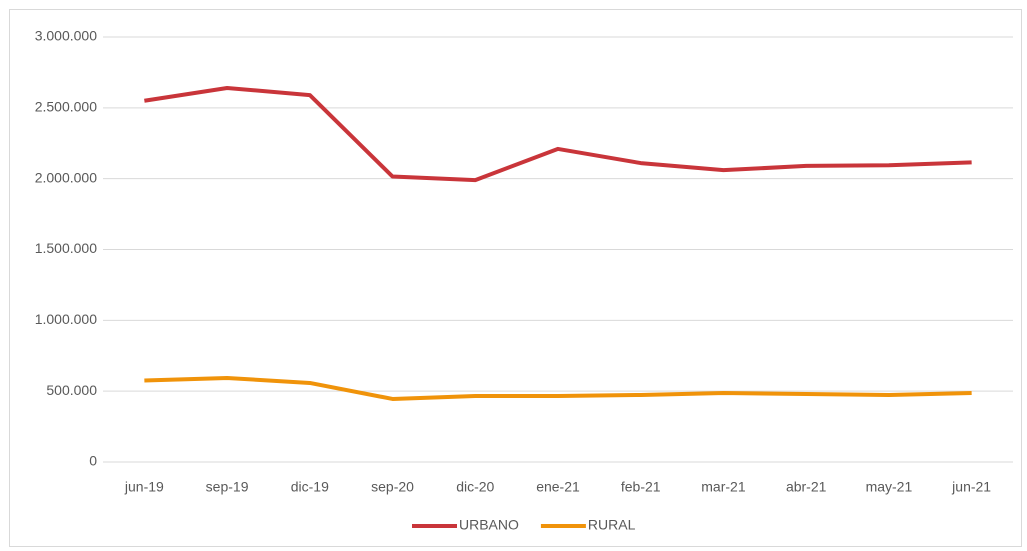  What do you see at coordinates (71, 390) in the screenshot?
I see `y-tick-label: 500.000` at bounding box center [71, 390].